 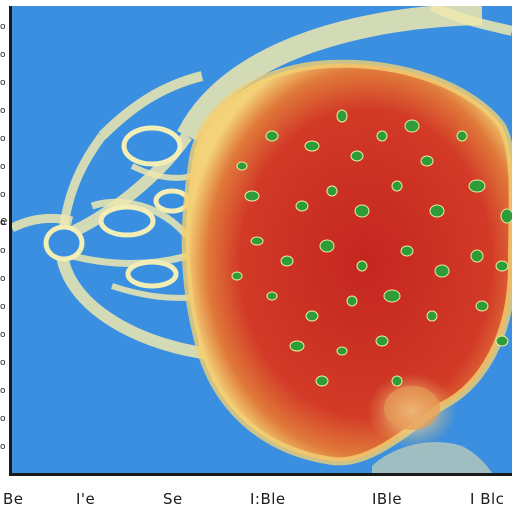 I want to click on x-tick-label: I Blc, so click(x=487, y=499).